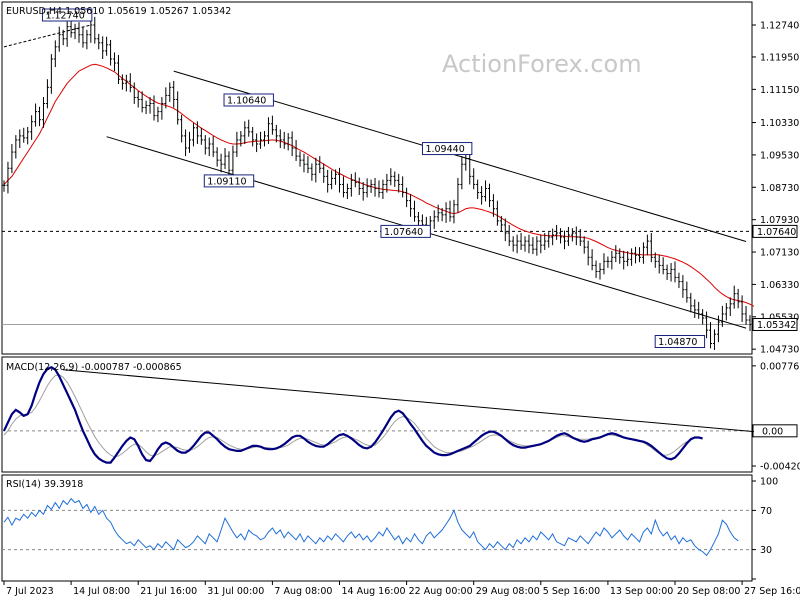 This screenshot has width=800, height=600. Describe the element at coordinates (246, 100) in the screenshot. I see `price-annotation-label: 1.10640` at that location.